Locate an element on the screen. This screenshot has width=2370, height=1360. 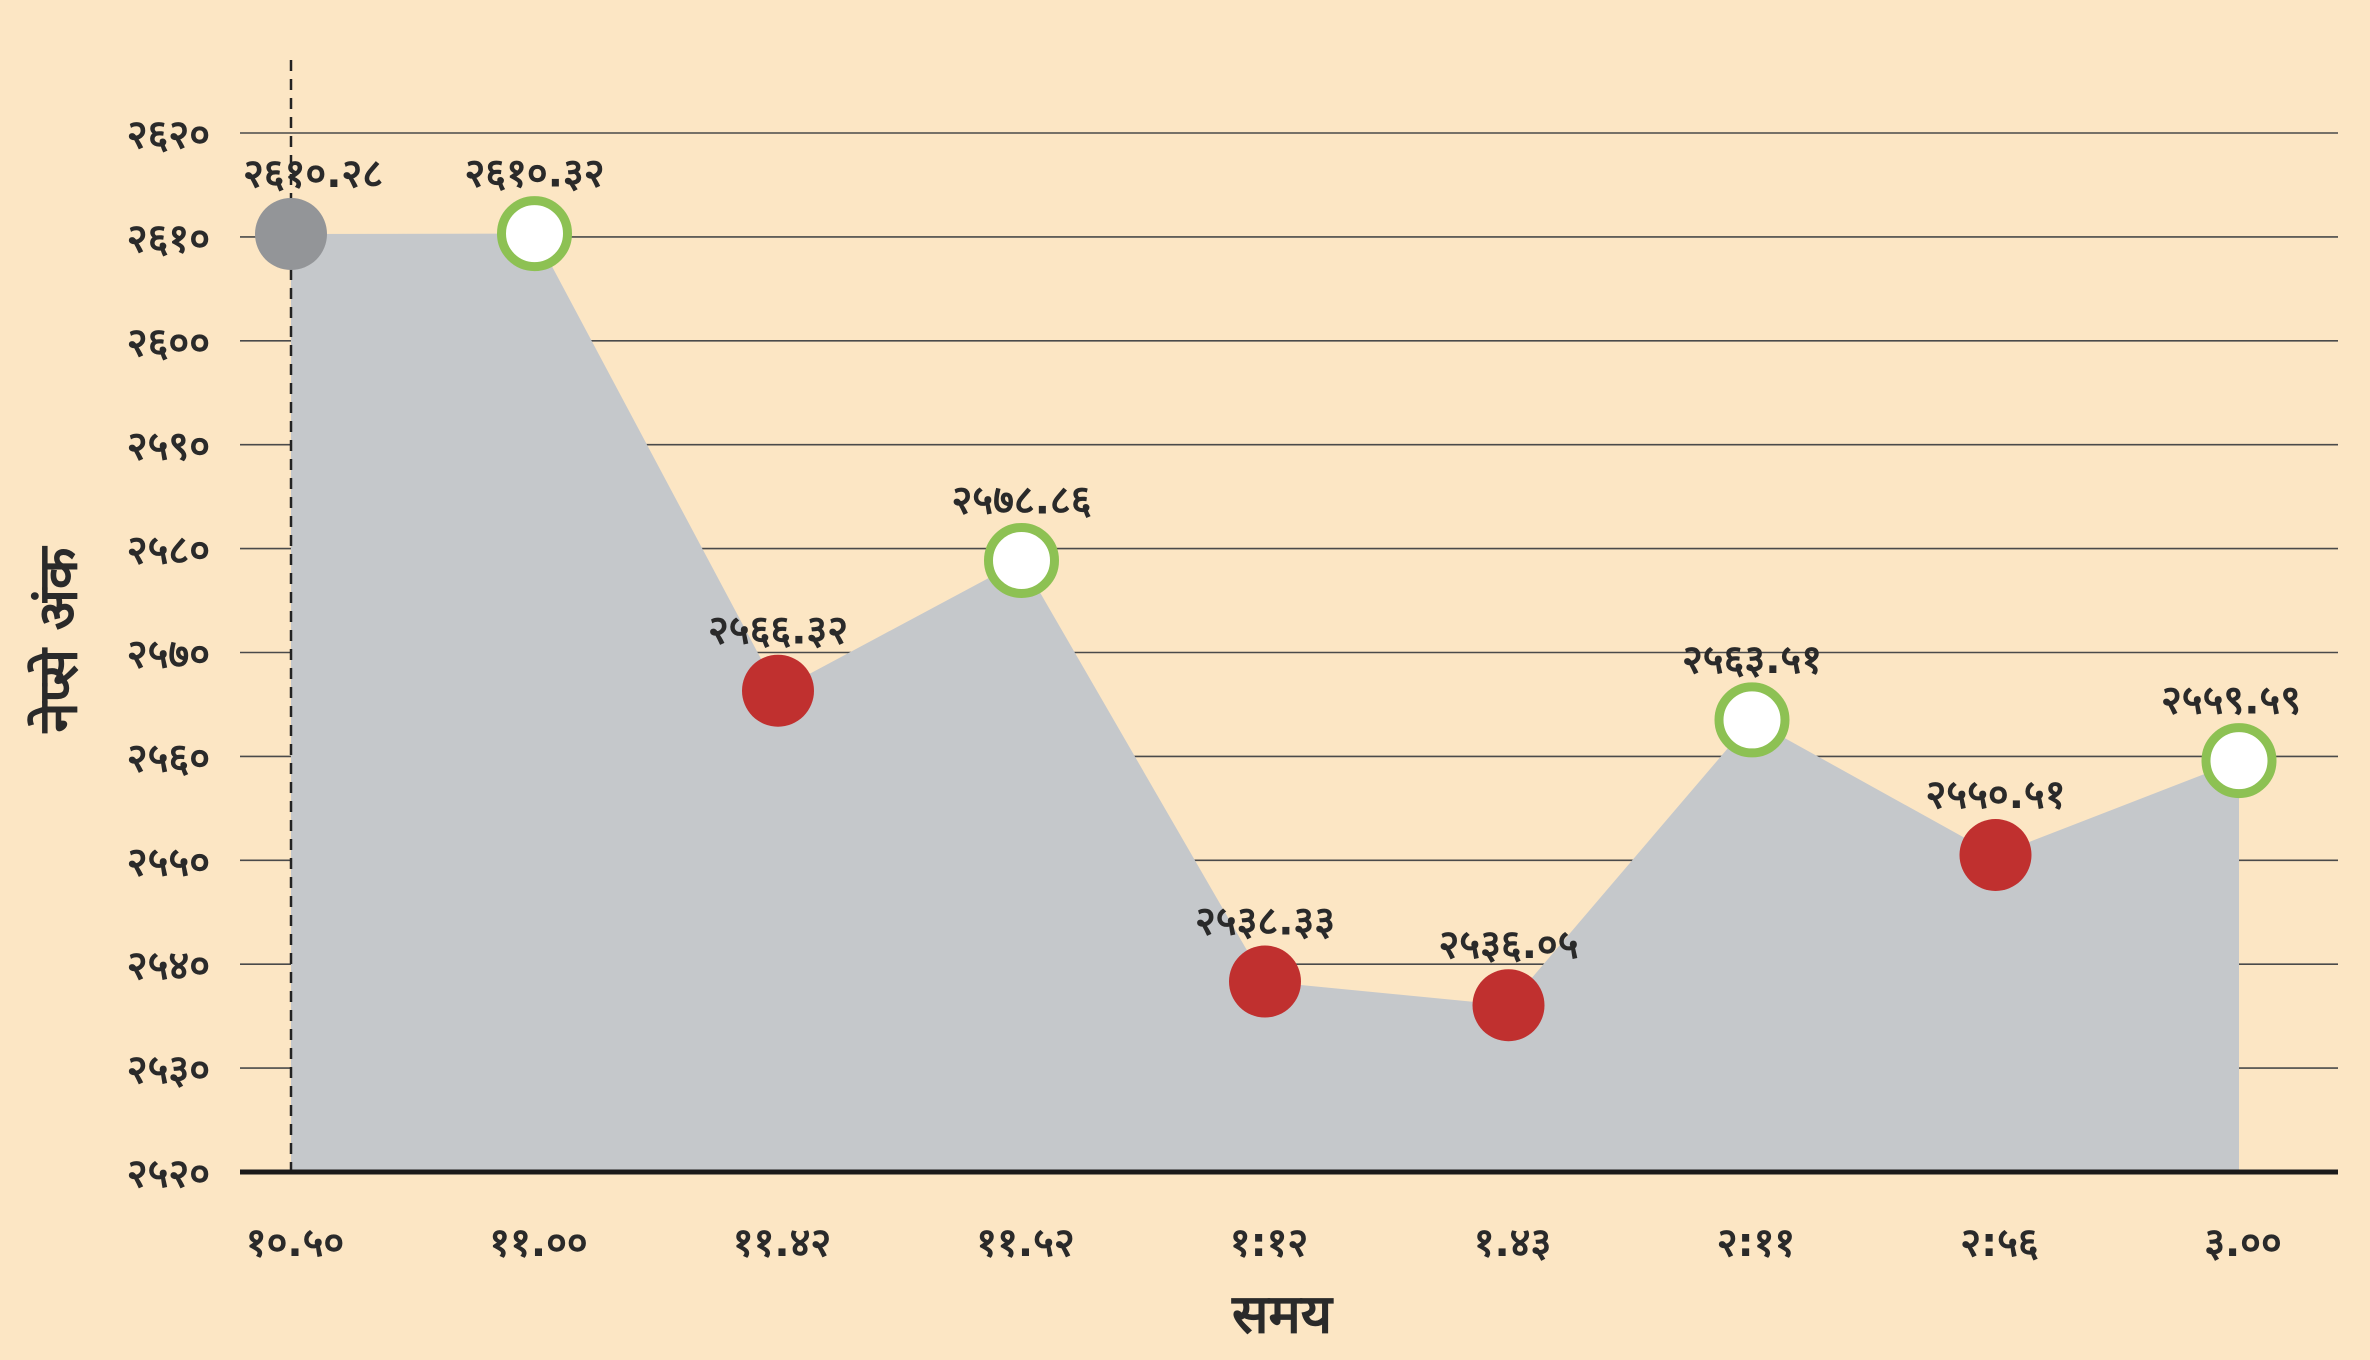
y-tick-label-7: २५९० is located at coordinates (168, 447).